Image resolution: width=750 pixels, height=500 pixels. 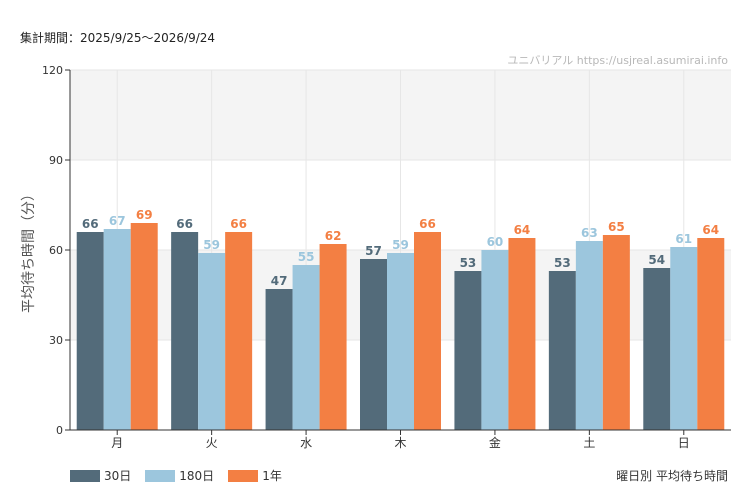 What do you see at coordinates (684, 443) in the screenshot?
I see `x-tick-label: 日` at bounding box center [684, 443].